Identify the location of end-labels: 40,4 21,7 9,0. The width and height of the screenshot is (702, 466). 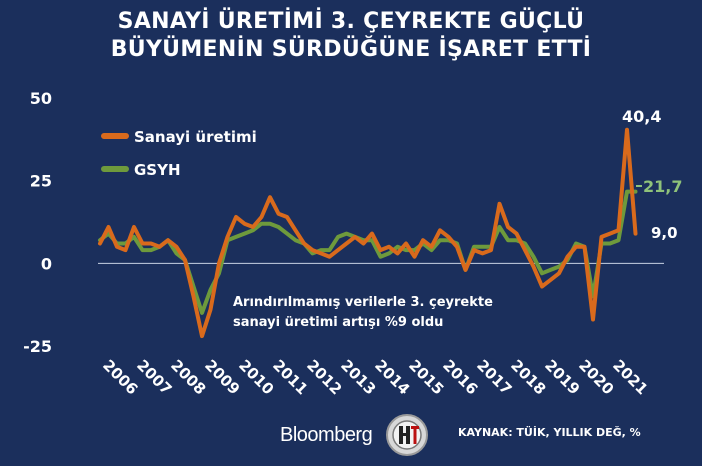
(652, 174).